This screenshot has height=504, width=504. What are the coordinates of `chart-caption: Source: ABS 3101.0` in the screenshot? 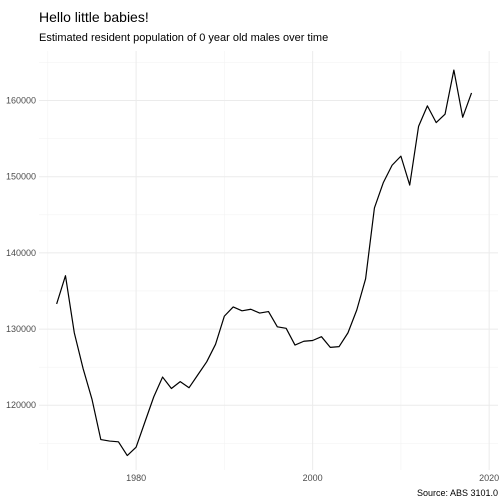 It's located at (457, 493).